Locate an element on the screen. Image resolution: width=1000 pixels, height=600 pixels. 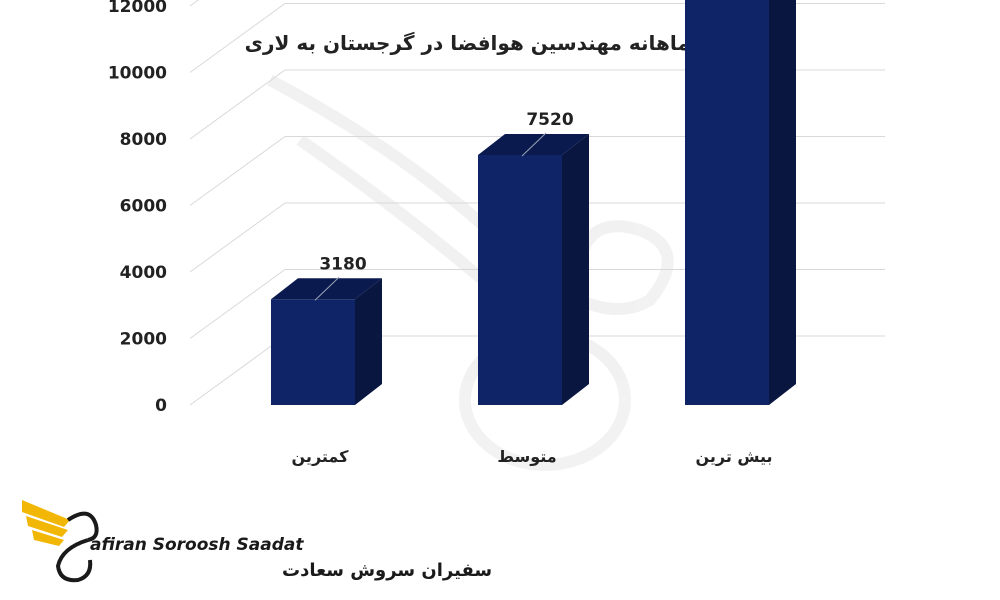
y-tick-label: 2000 is located at coordinates (143, 340).